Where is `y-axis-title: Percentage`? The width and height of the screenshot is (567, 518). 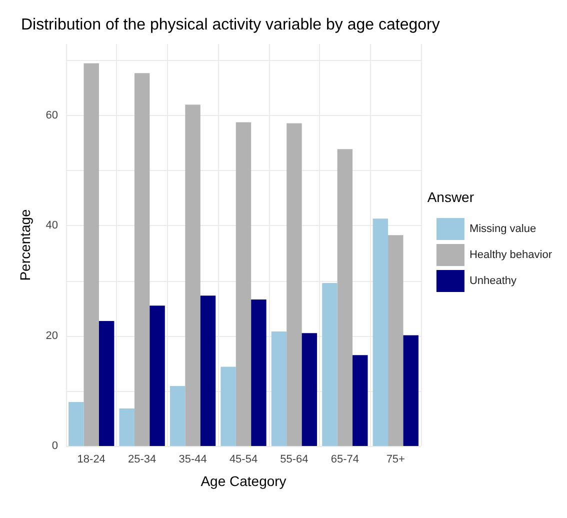 y-axis-title: Percentage is located at coordinates (25, 244).